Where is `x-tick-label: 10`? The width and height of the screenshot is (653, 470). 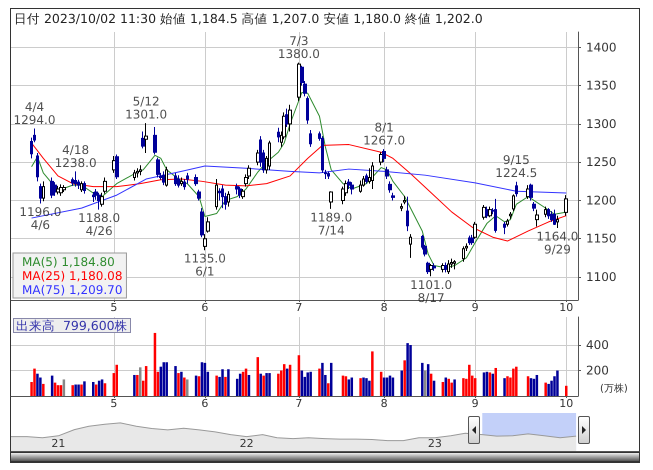 x-tick-label: 10 is located at coordinates (566, 403).